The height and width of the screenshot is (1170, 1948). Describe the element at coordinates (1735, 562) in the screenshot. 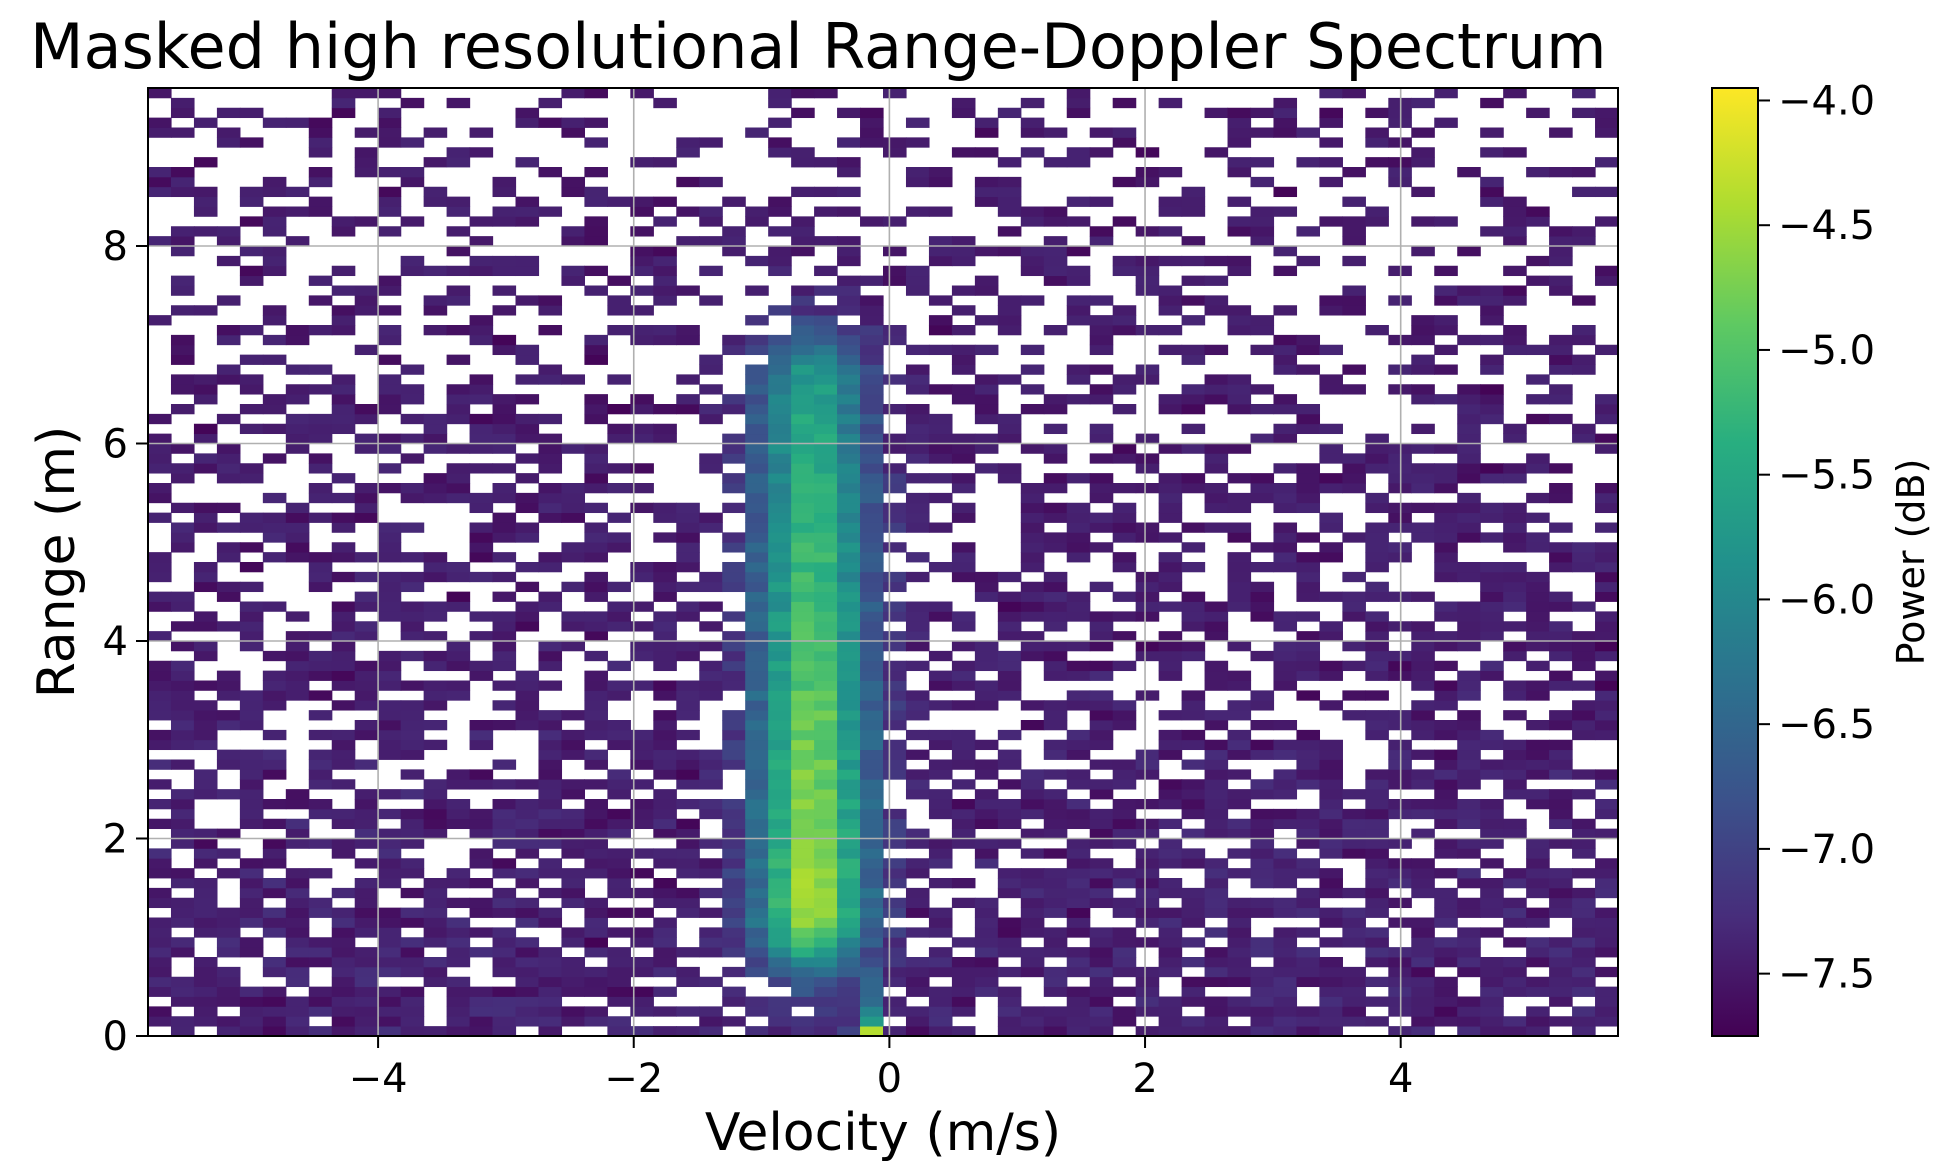

I see `colorbar` at that location.